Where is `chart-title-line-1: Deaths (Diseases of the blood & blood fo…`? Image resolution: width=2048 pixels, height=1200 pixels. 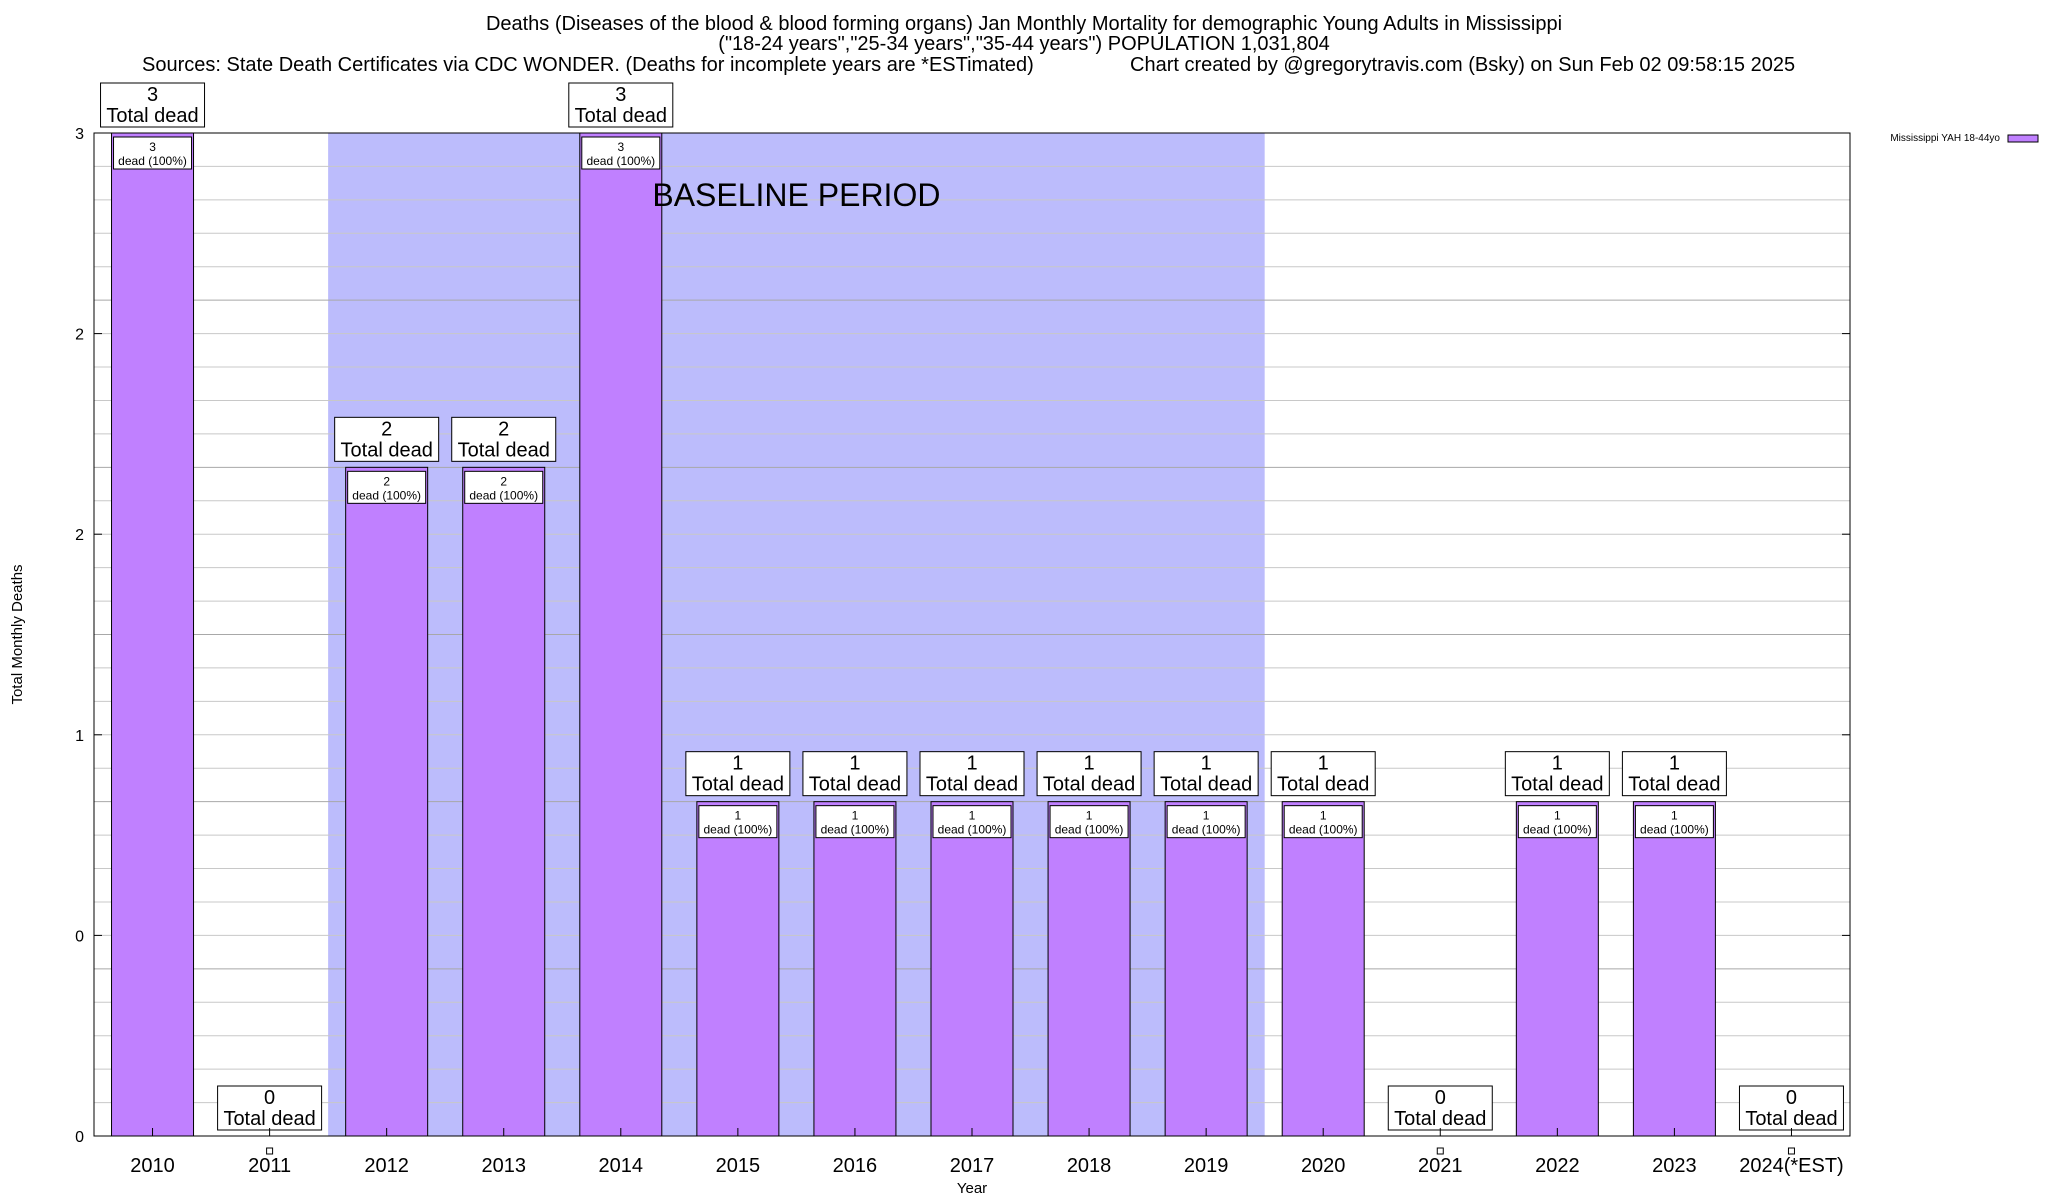 chart-title-line-1: Deaths (Diseases of the blood & blood fo… is located at coordinates (1024, 24).